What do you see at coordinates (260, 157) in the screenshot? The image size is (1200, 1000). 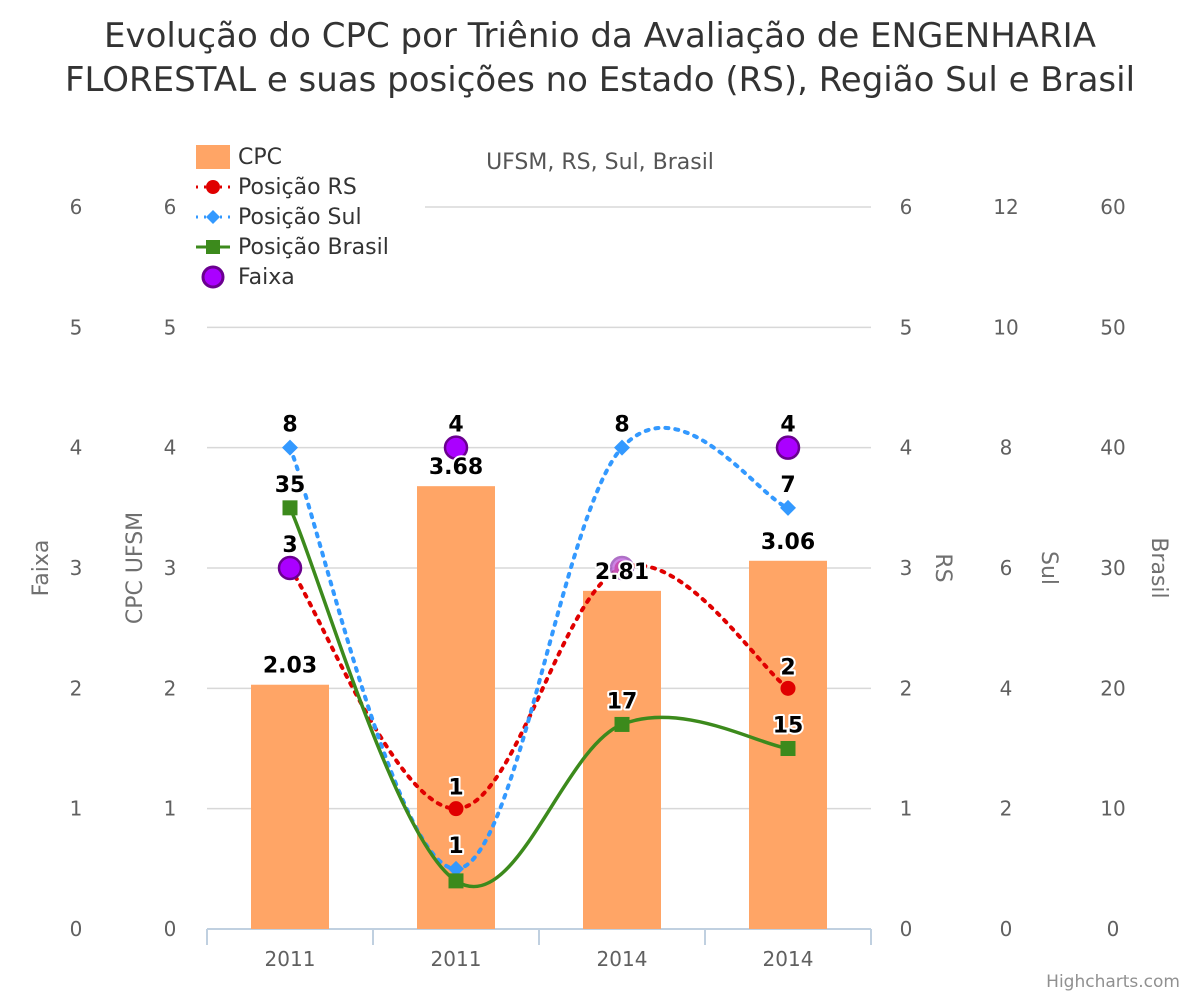 I see `legend-label-cpc: CPC` at bounding box center [260, 157].